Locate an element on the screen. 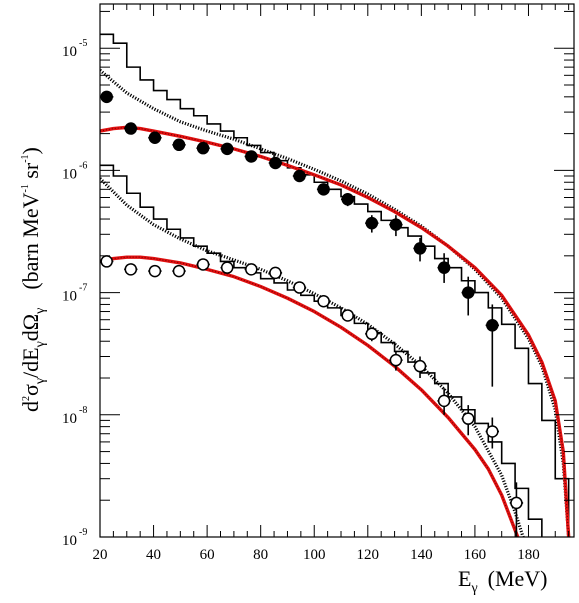  y-axis-sub-1: γ is located at coordinates (40, 381).